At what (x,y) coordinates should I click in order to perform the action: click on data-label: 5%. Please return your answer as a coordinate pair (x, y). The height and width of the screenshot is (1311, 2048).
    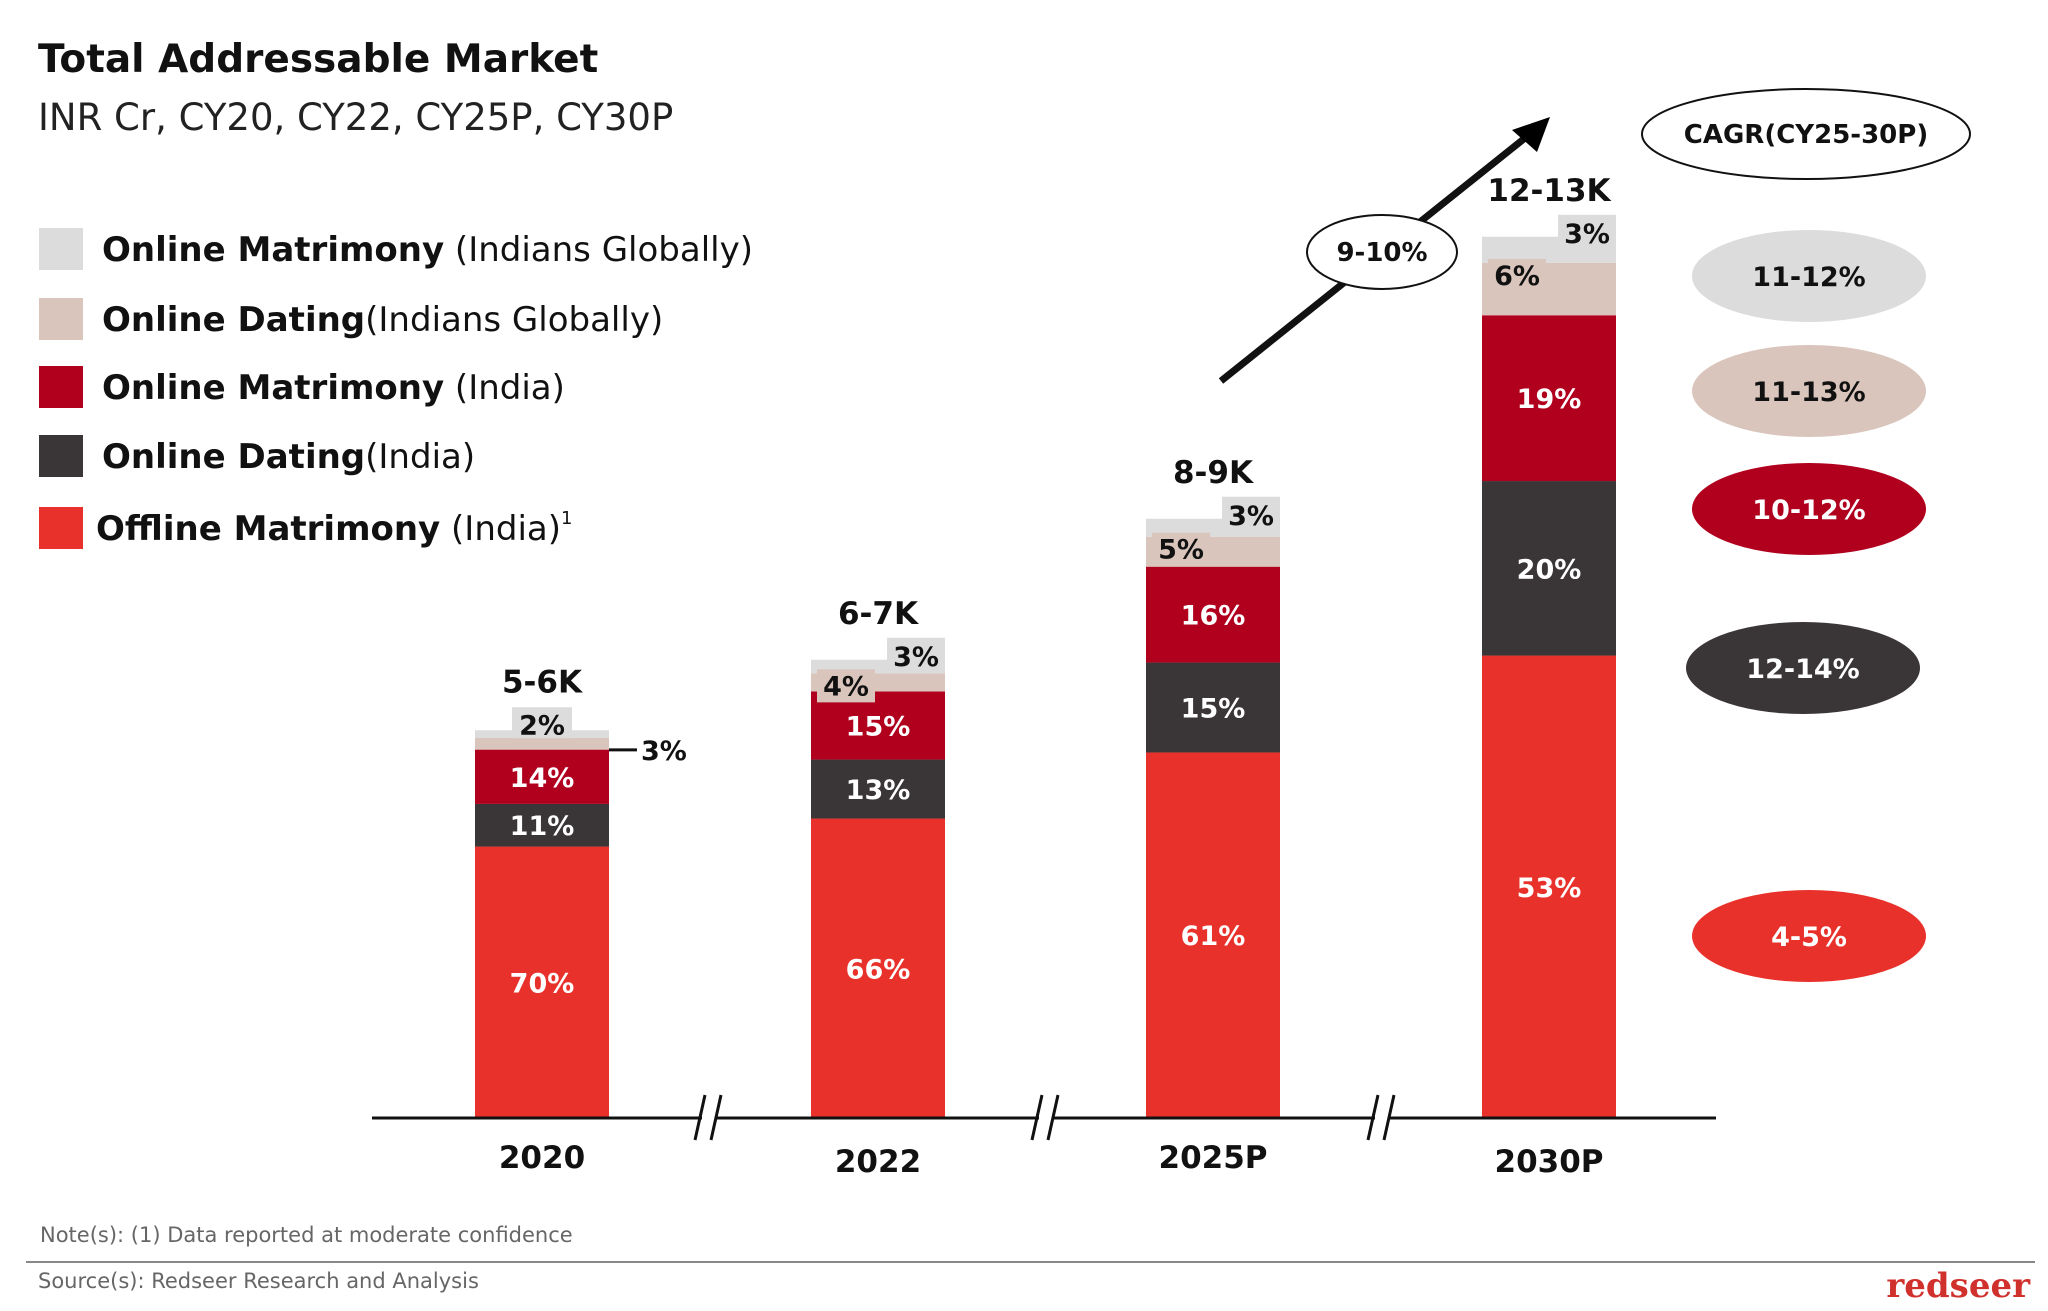
    Looking at the image, I should click on (1181, 550).